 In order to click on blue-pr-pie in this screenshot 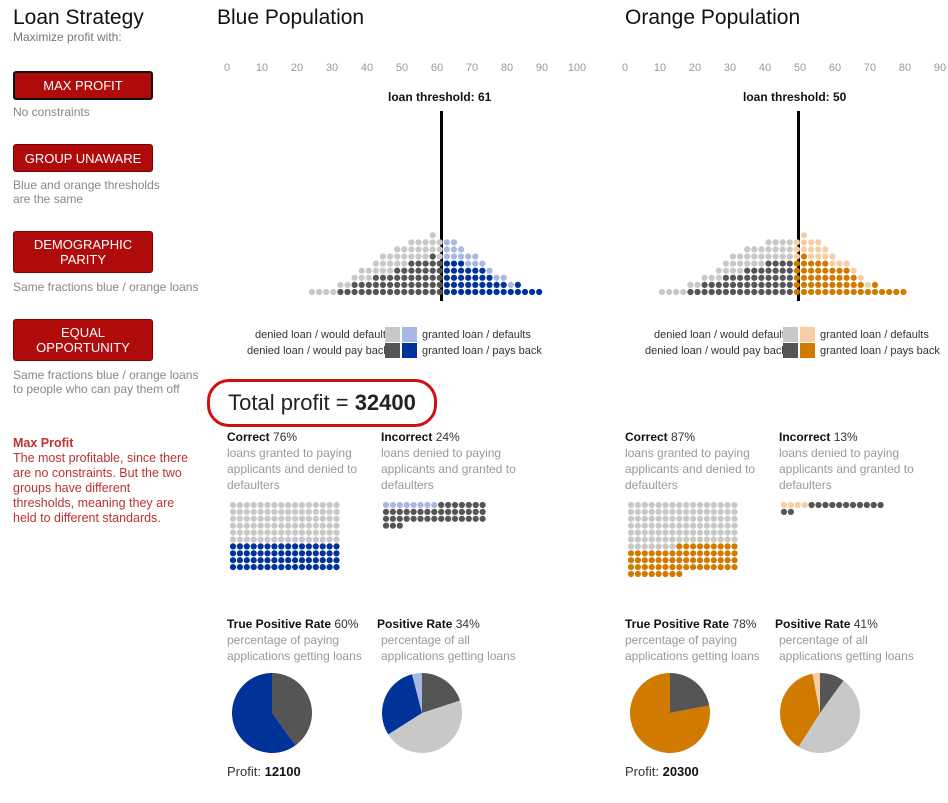, I will do `click(422, 713)`.